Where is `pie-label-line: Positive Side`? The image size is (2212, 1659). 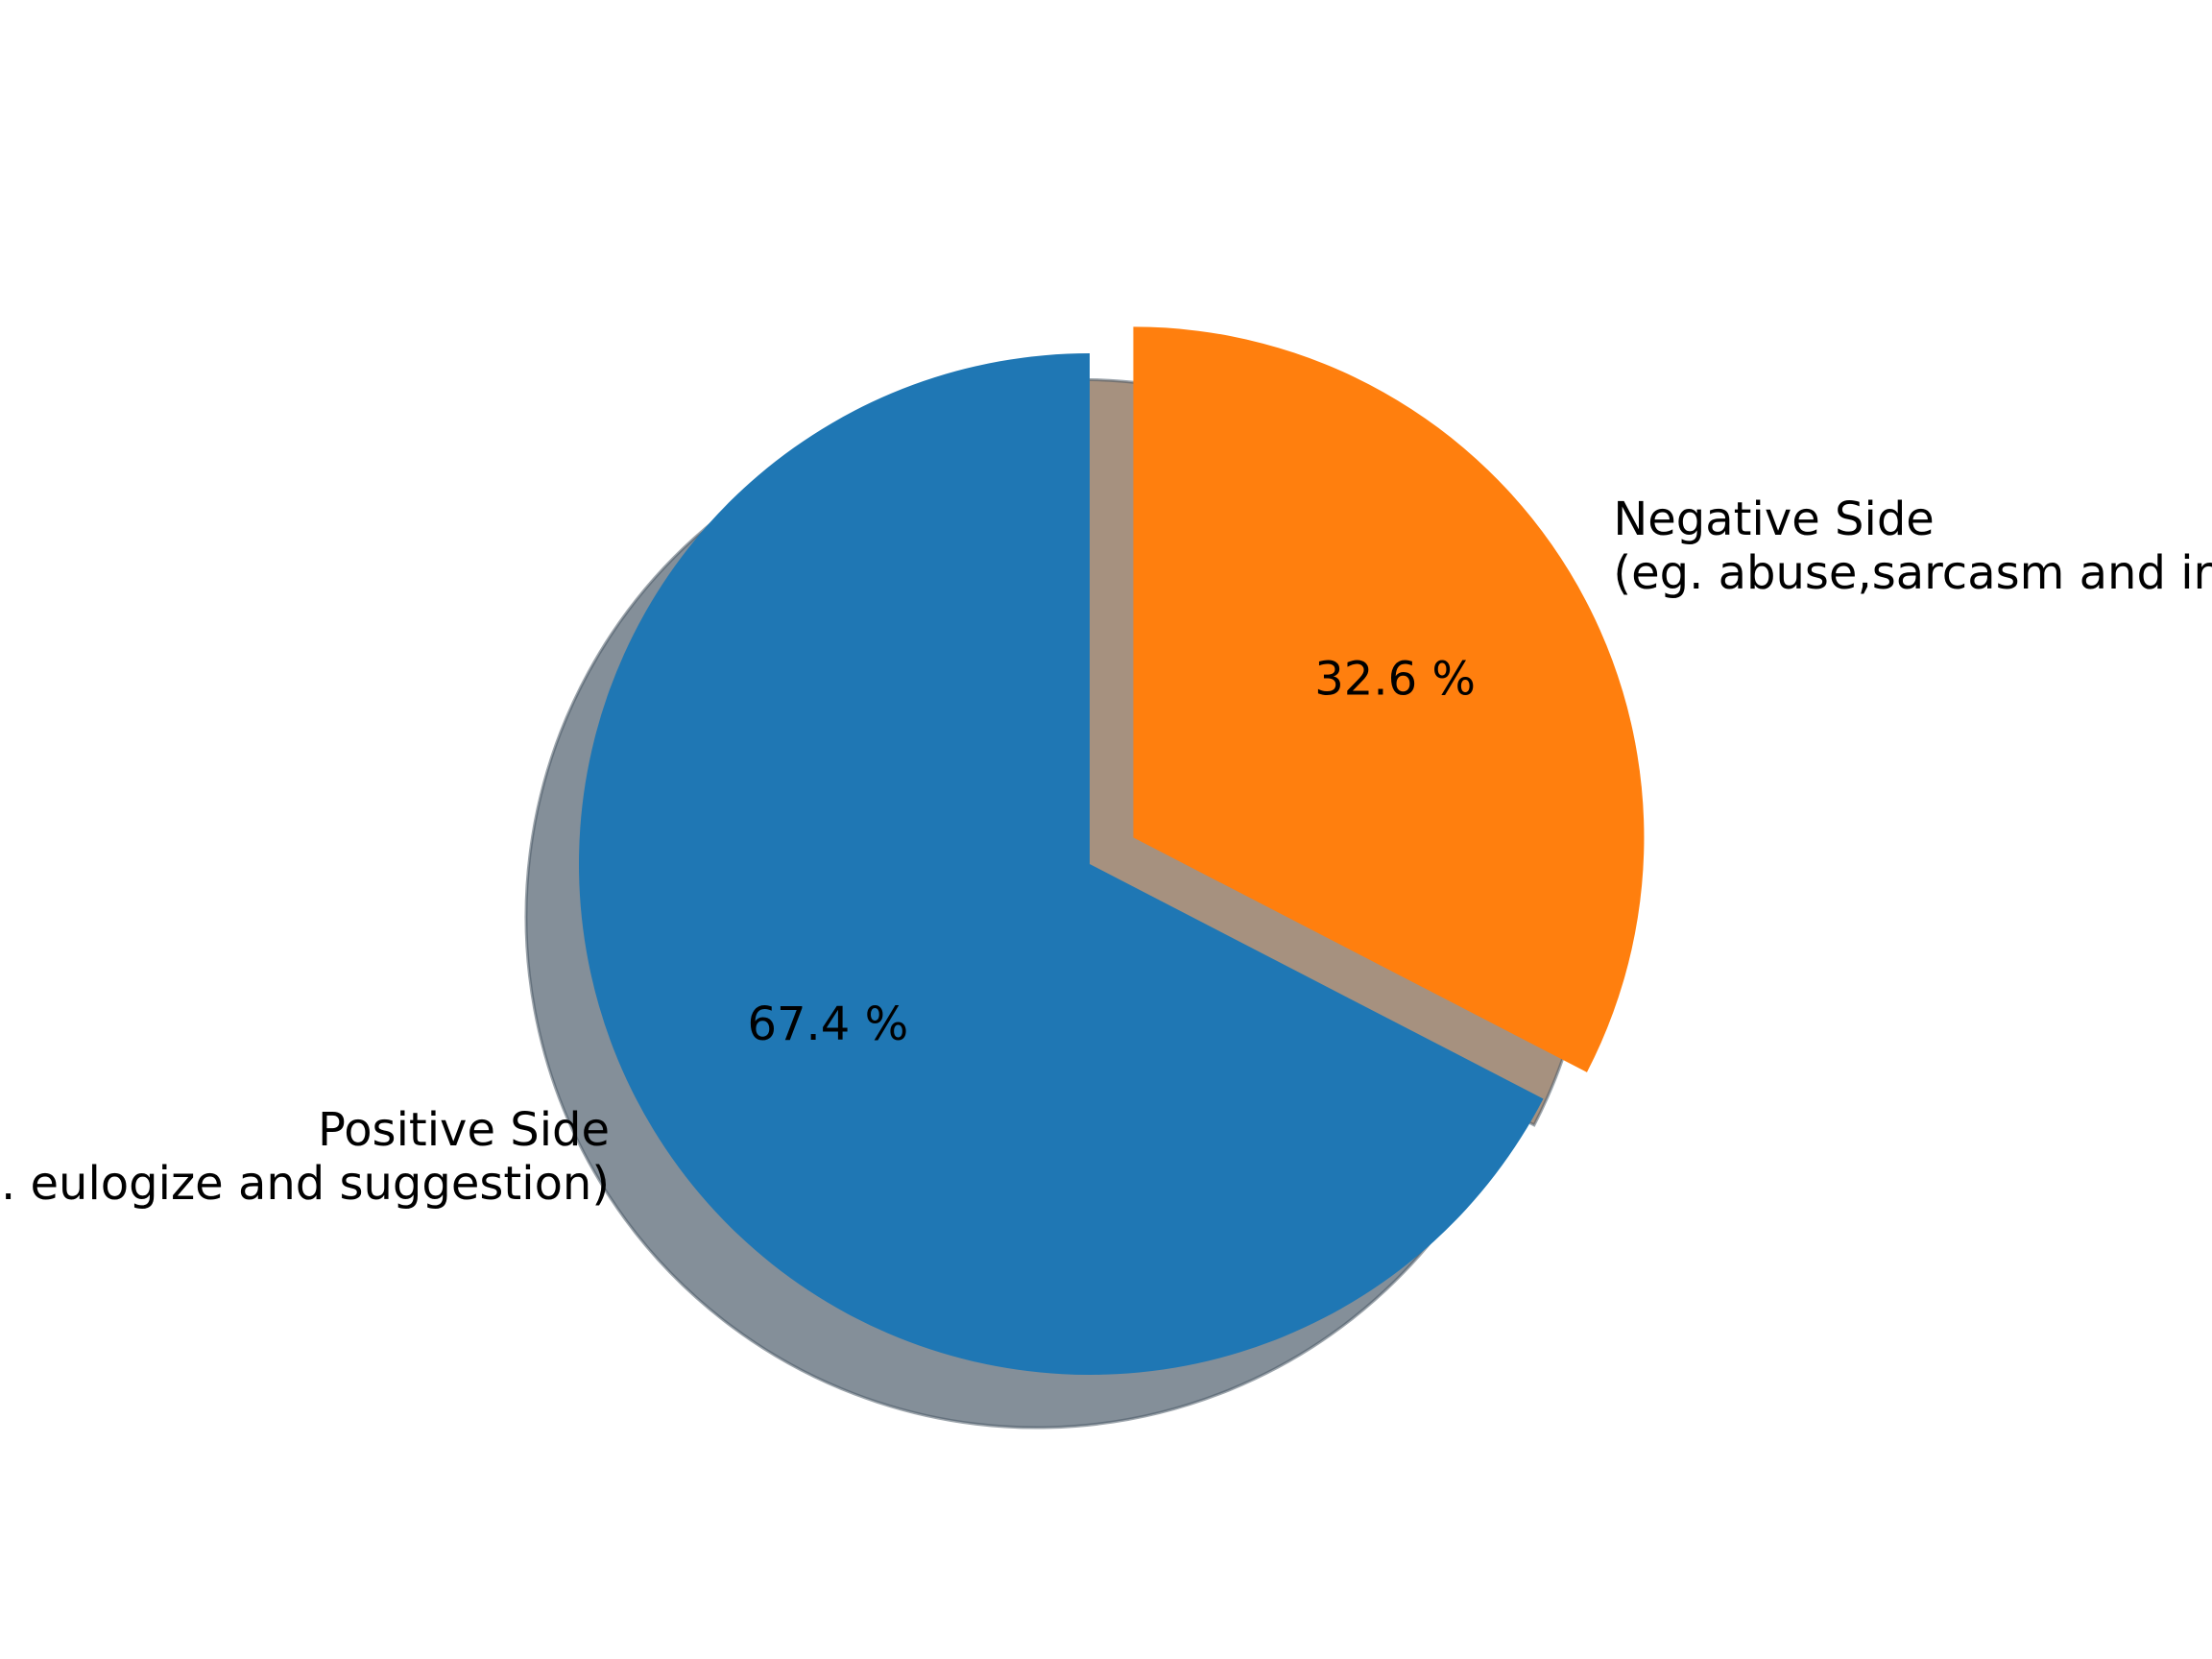
pie-label-line: Positive Side is located at coordinates (464, 1130).